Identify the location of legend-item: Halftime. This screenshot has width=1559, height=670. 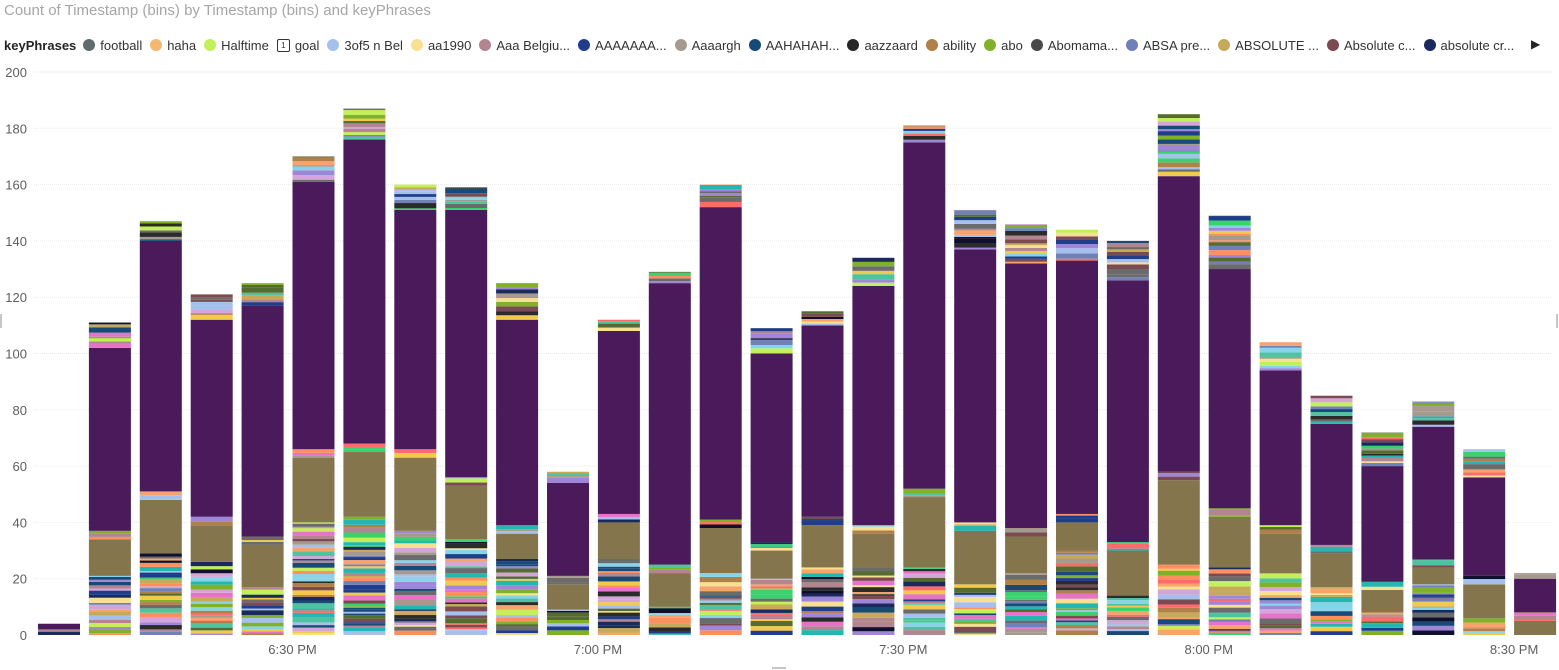
(236, 45).